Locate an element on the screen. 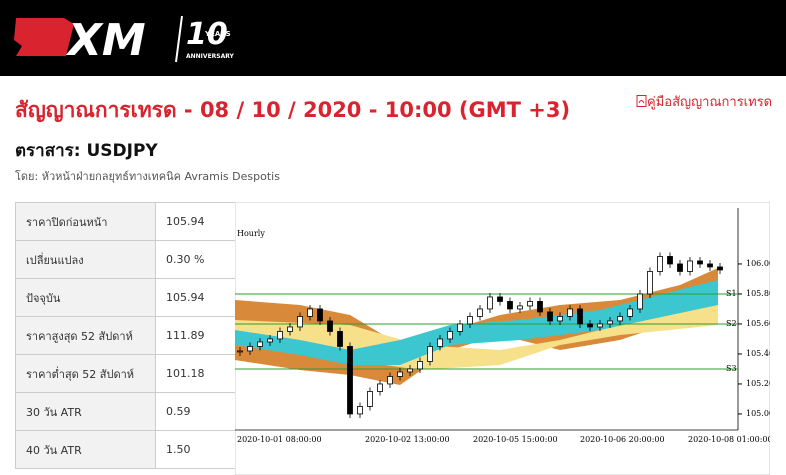 The image size is (786, 475). label-cell: เปลี่ยนแปลง is located at coordinates (85, 259).